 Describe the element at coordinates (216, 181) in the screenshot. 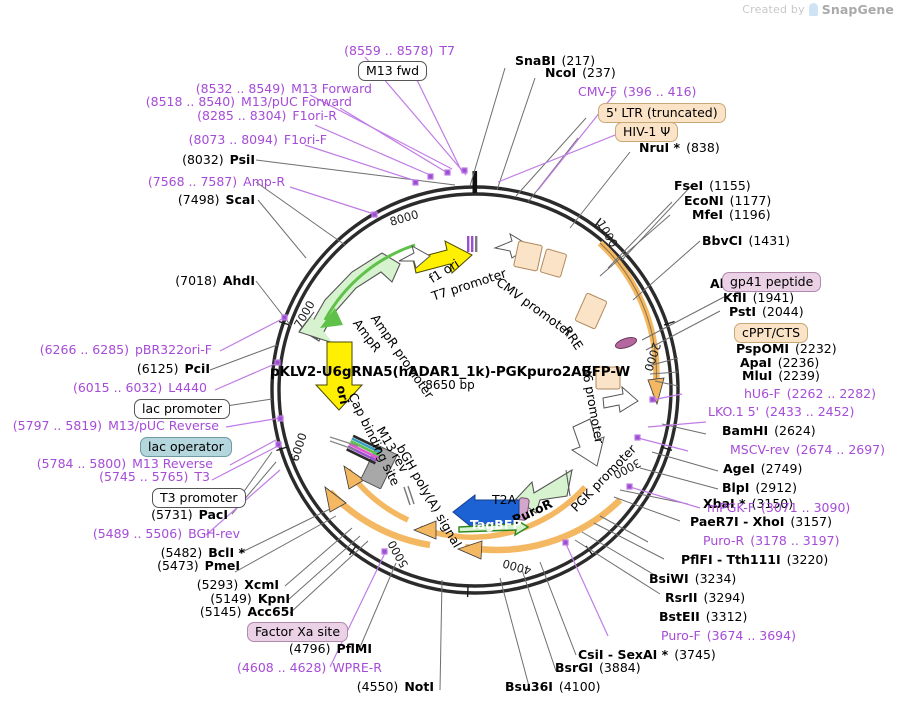

I see `label-amp-r: (7568 .. 7587) Amp-R` at that location.